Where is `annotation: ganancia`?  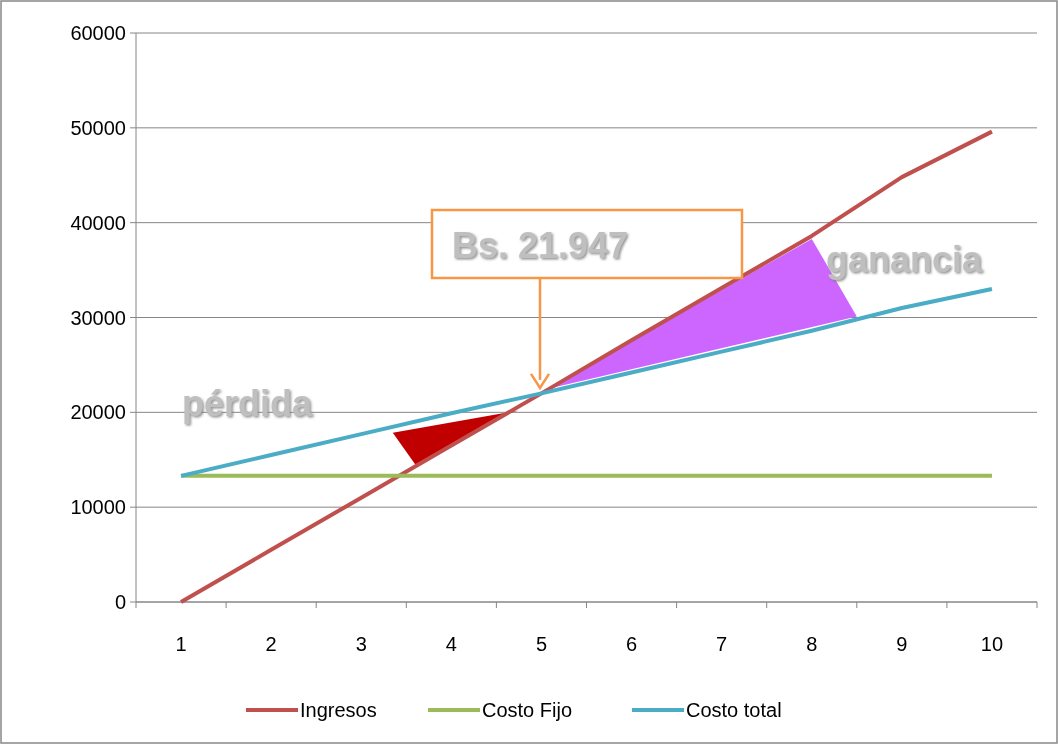
annotation: ganancia is located at coordinates (905, 259).